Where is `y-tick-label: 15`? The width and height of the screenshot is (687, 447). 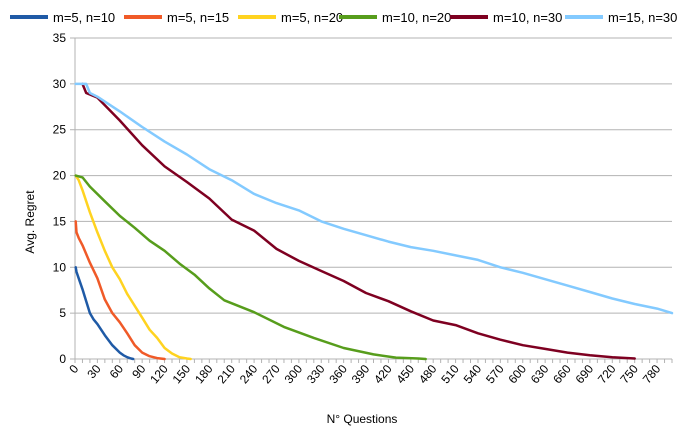 y-tick-label: 15 is located at coordinates (60, 221).